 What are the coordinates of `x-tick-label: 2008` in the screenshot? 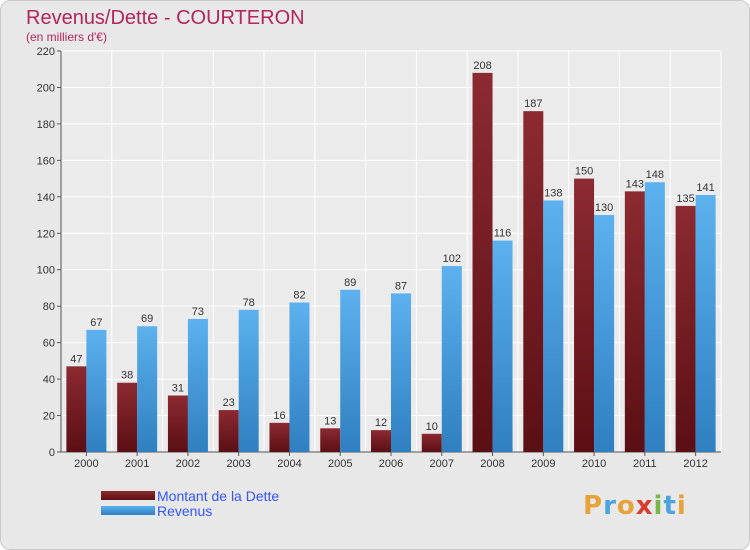 It's located at (492, 464).